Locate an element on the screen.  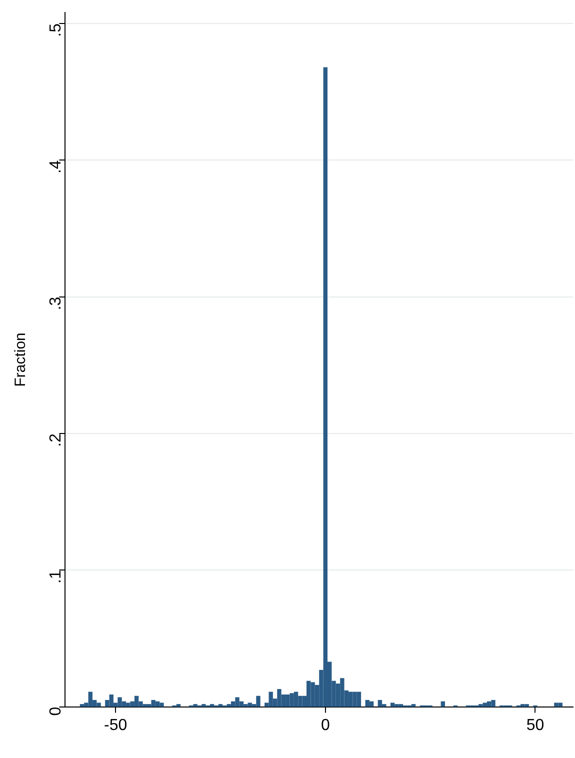
x-tick-label: -50 is located at coordinates (116, 725).